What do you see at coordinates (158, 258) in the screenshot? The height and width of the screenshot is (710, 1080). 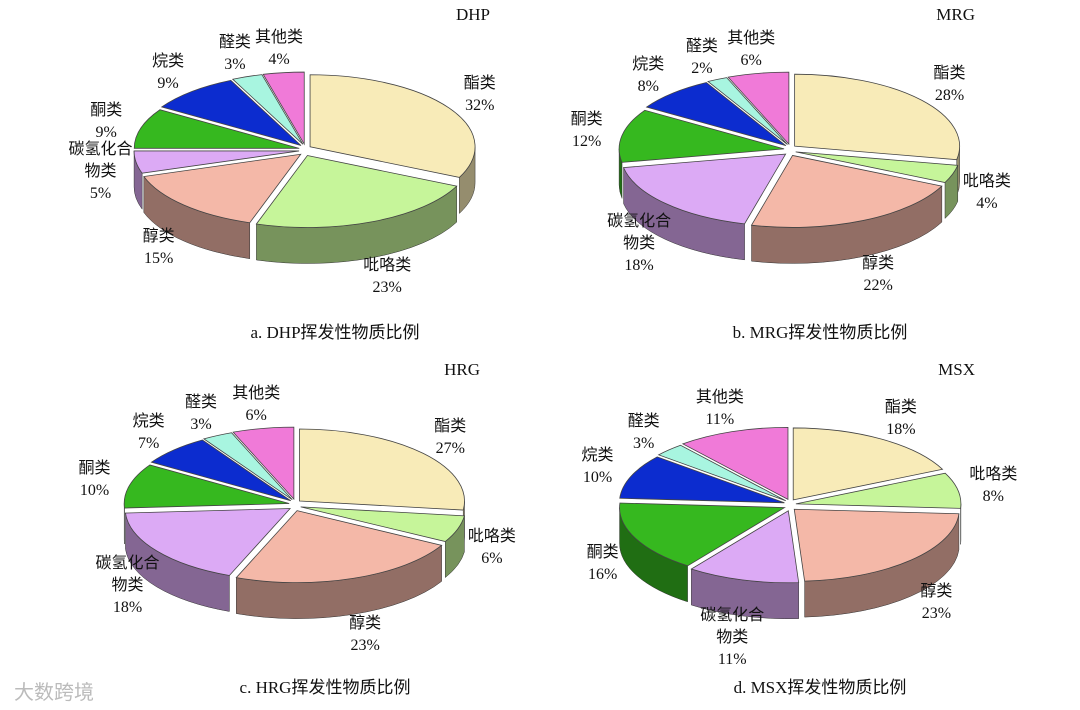 I see `value-label: 15%` at bounding box center [158, 258].